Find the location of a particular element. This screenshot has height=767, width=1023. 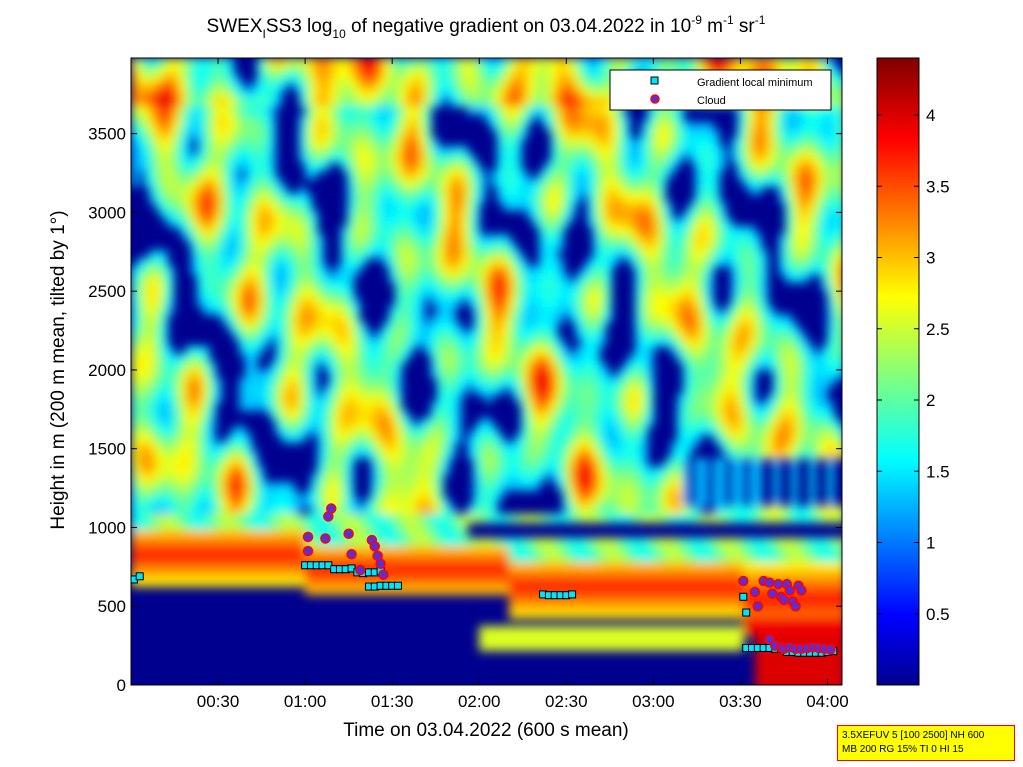

y-tick-label-3: 1500 is located at coordinates (107, 449).